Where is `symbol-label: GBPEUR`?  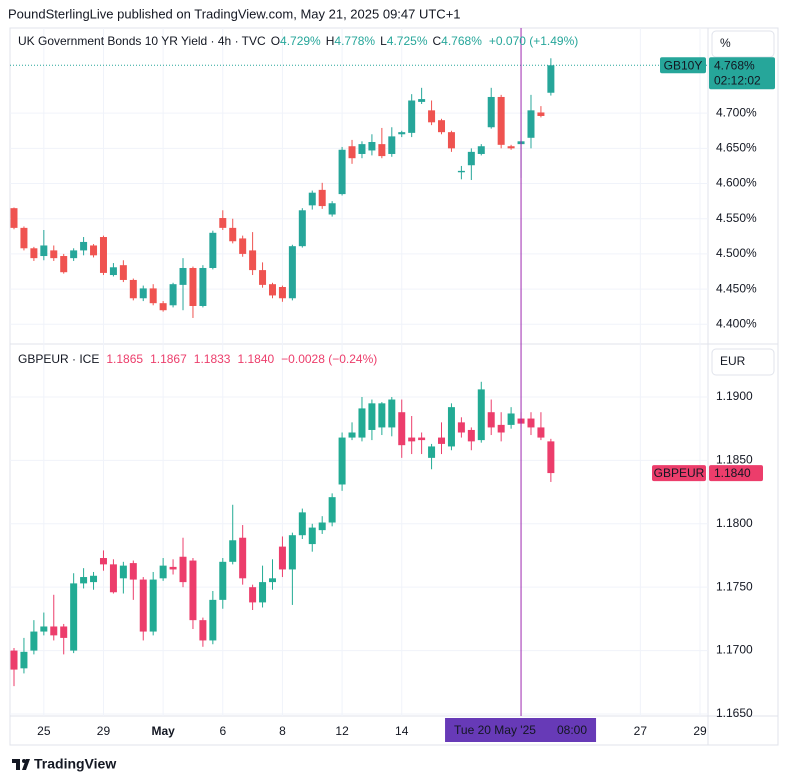
symbol-label: GBPEUR is located at coordinates (679, 473).